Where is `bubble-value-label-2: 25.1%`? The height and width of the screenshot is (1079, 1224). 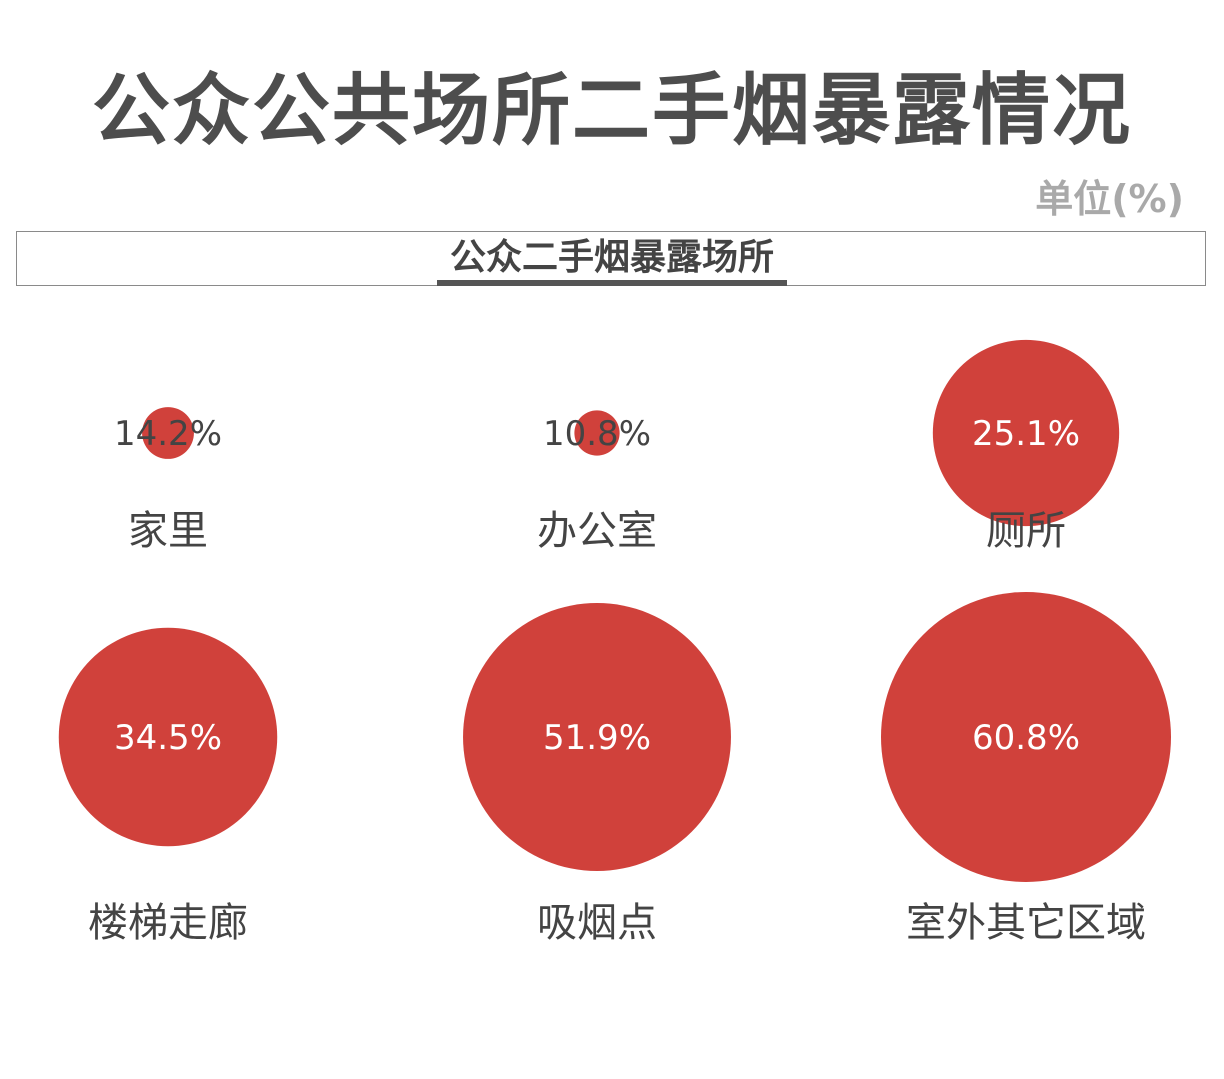 bubble-value-label-2: 25.1% is located at coordinates (1026, 434).